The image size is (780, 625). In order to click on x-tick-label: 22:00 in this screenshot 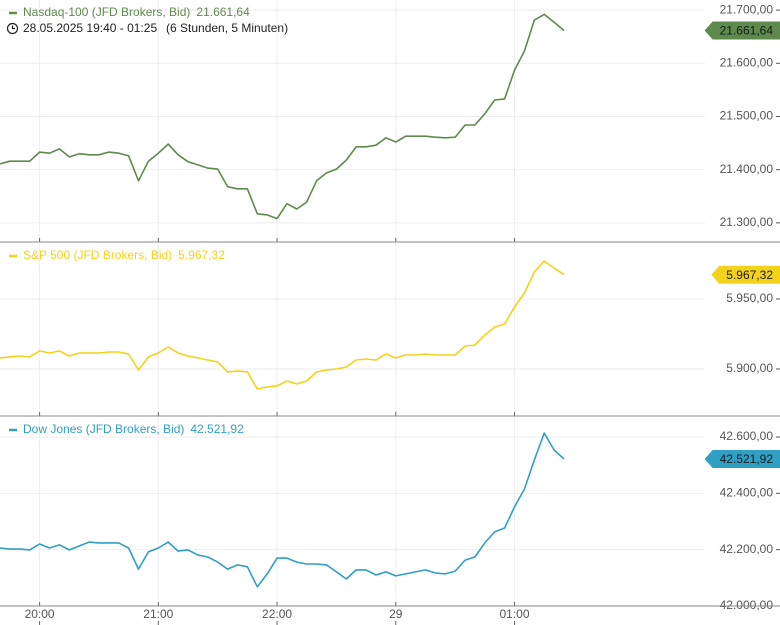, I will do `click(277, 614)`.